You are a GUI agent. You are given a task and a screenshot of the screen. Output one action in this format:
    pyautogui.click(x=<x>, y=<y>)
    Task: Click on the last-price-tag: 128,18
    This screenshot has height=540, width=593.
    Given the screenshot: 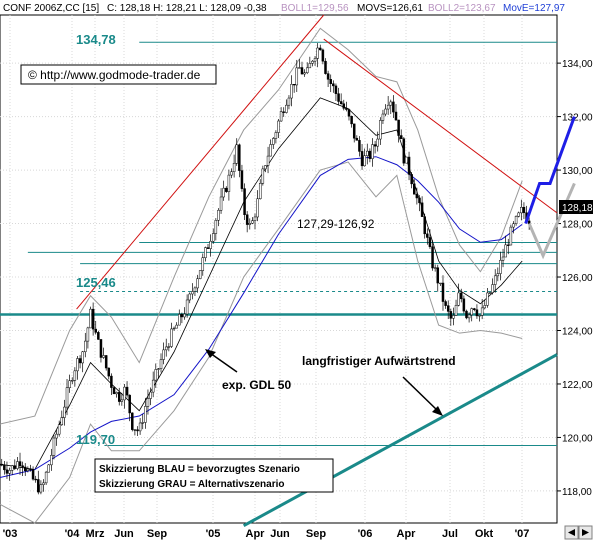 What is the action you would take?
    pyautogui.click(x=576, y=207)
    